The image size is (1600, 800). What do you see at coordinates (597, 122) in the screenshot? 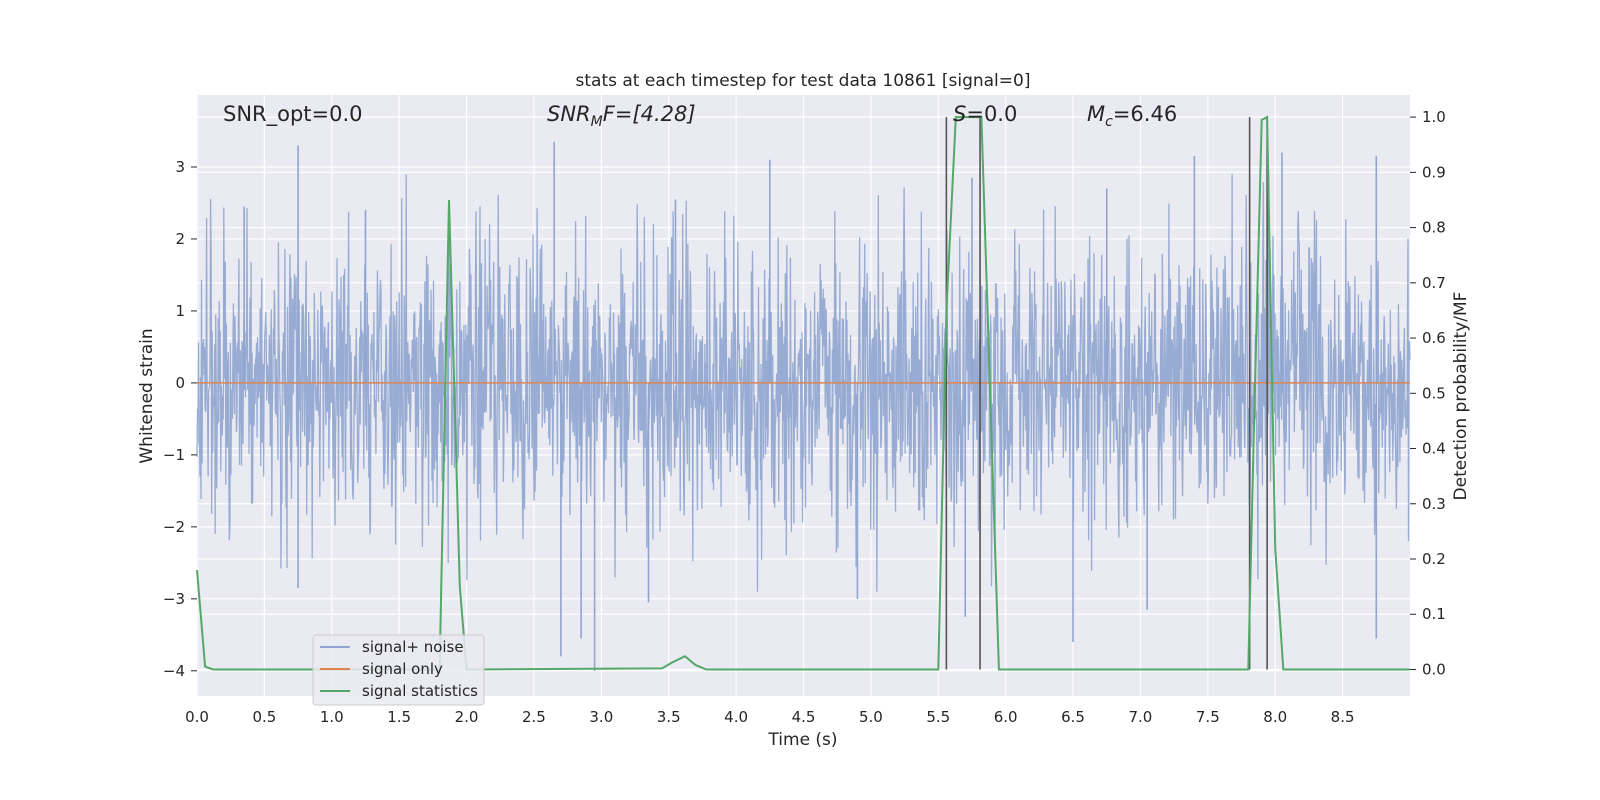
I see `snr-mf-sub: M` at bounding box center [597, 122].